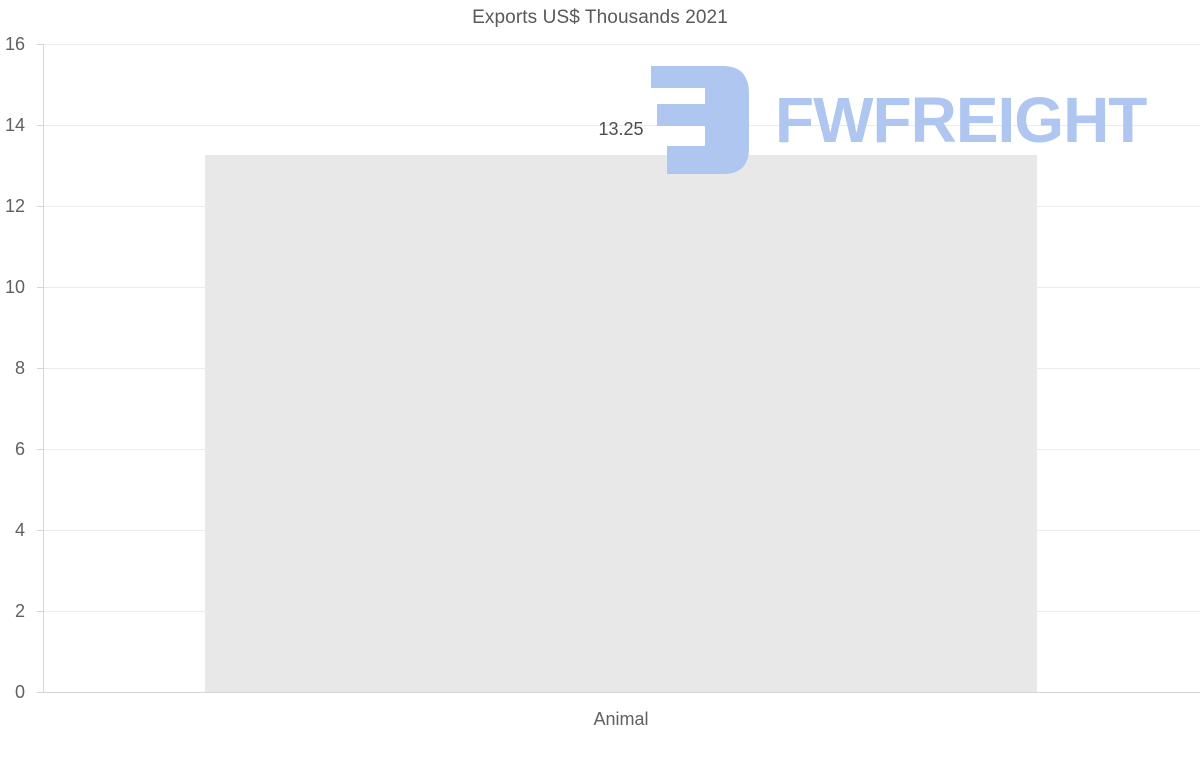 Image resolution: width=1200 pixels, height=763 pixels. I want to click on y-tick-label-0: 0, so click(19, 692).